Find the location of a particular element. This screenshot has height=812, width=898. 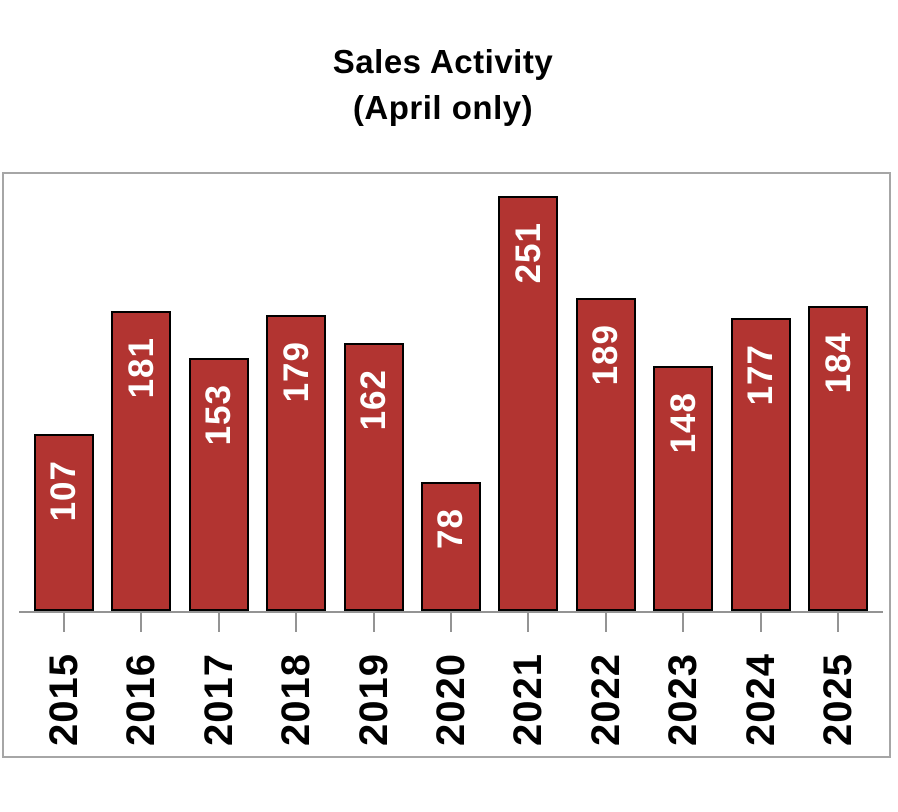

x-axis-slot: 2021 is located at coordinates (528, 683).